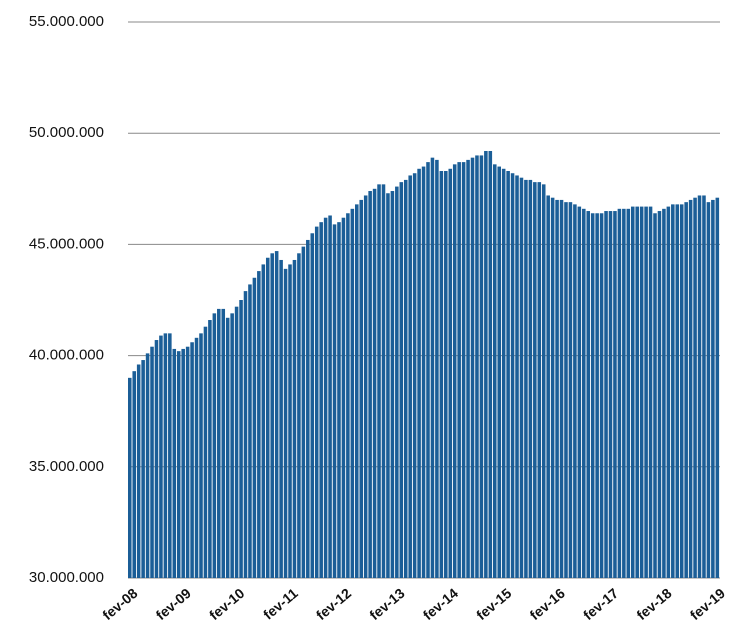 This screenshot has width=731, height=641. What do you see at coordinates (333, 604) in the screenshot?
I see `x-tick-label: fev-12` at bounding box center [333, 604].